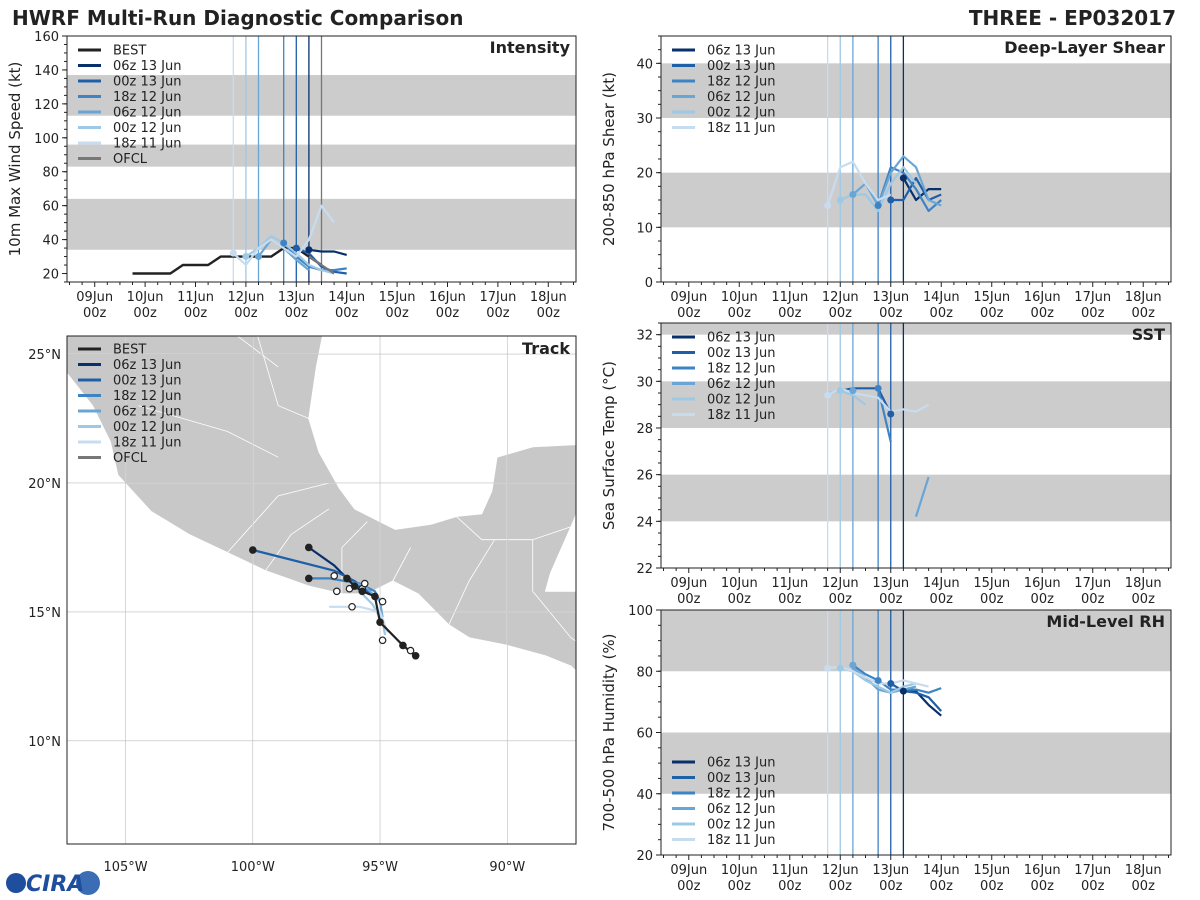 This screenshot has height=900, width=1200. Describe the element at coordinates (507, 867) in the screenshot. I see `lon-tick-label: 90°W` at that location.